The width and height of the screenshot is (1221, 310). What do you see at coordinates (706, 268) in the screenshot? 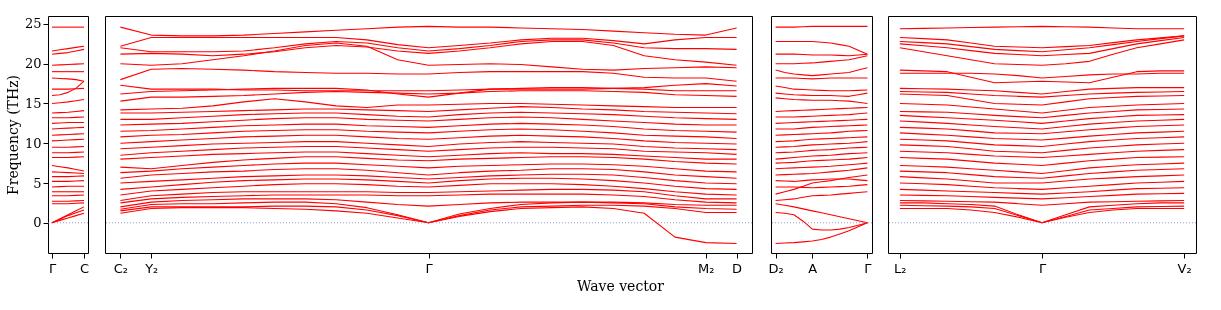
I see `x-tick-label: M₂` at bounding box center [706, 268].